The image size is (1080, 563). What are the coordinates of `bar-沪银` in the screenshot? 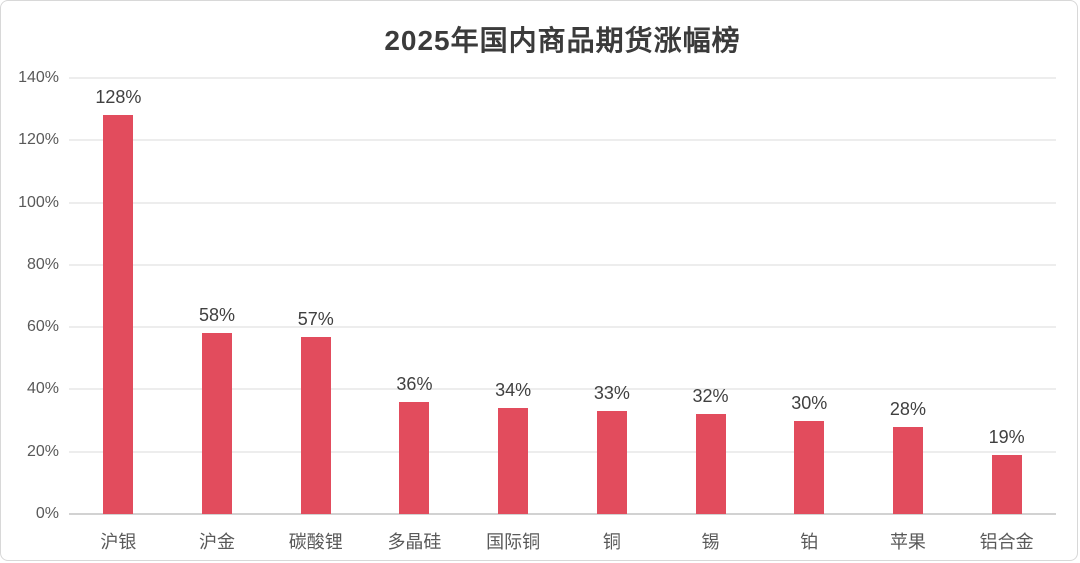 It's located at (118, 314).